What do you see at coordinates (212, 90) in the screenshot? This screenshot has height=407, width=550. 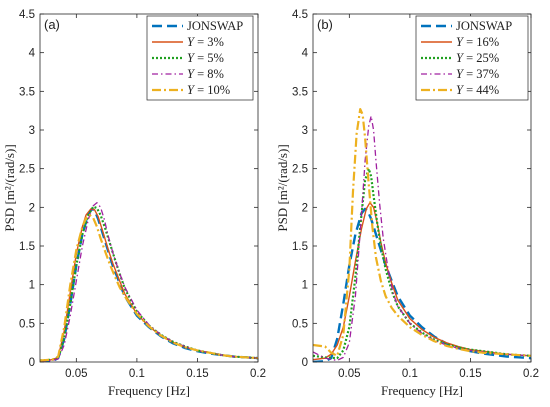 I see `legend-value: = 10%` at bounding box center [212, 90].